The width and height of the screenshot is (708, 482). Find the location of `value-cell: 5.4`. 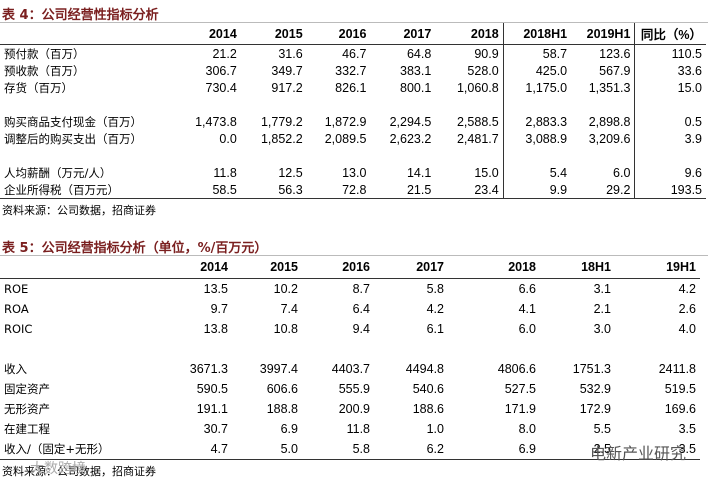

value-cell: 5.4 is located at coordinates (537, 172).